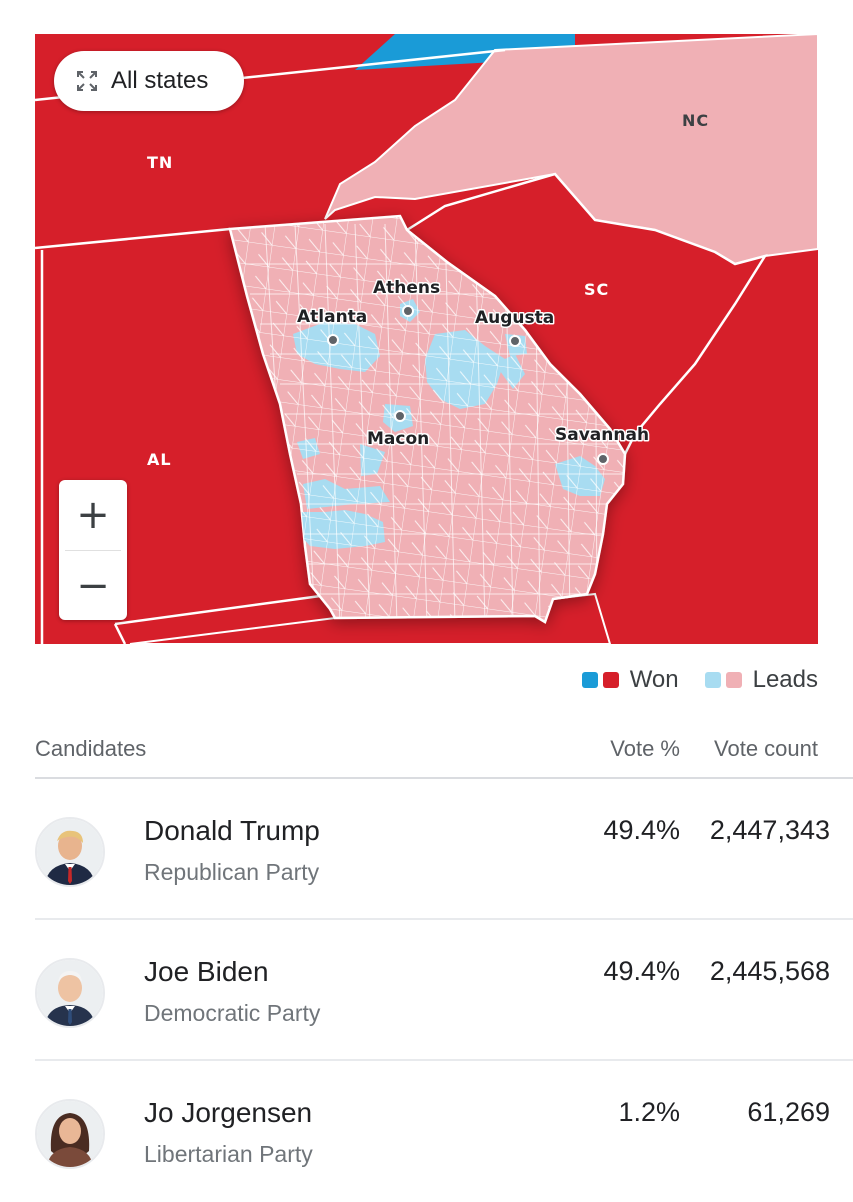 The height and width of the screenshot is (1202, 853). Describe the element at coordinates (160, 162) in the screenshot. I see `state-label-tn: TN` at that location.